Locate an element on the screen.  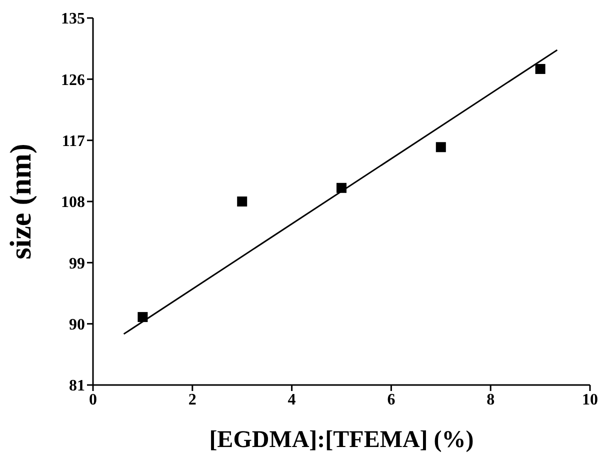
x-axis-title: [EGDMA]:[TFEMA] (%) is located at coordinates (341, 440).